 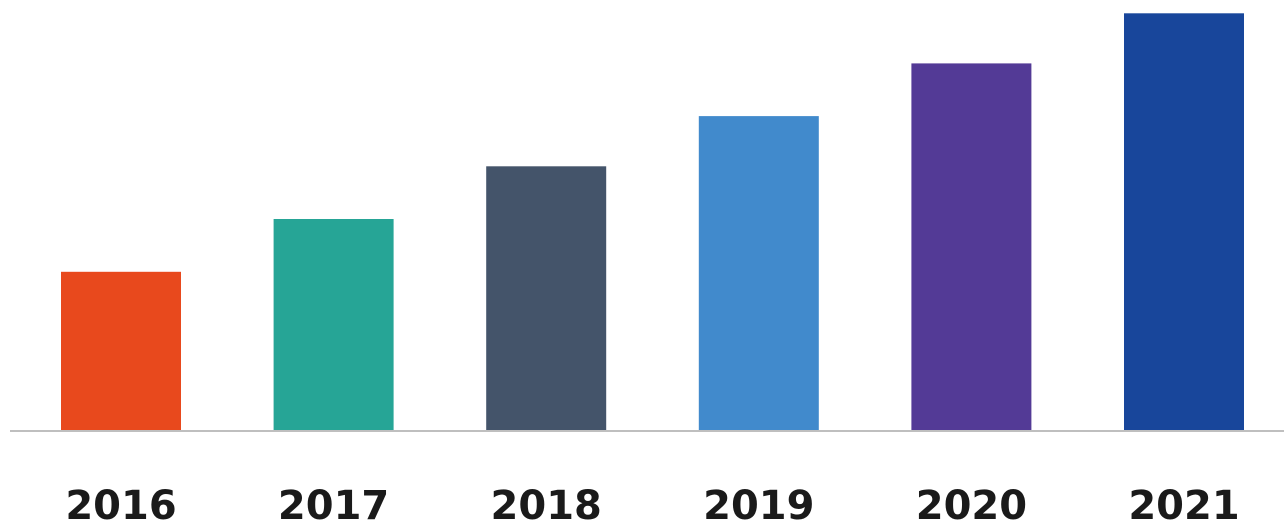 What do you see at coordinates (758, 505) in the screenshot?
I see `x-tick-label-2019: 2019` at bounding box center [758, 505].